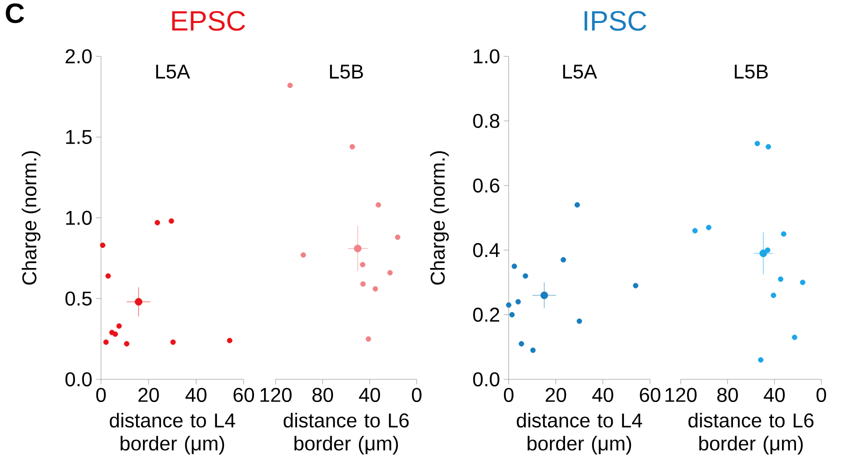  What do you see at coordinates (486, 185) in the screenshot?
I see `y-tick-label: 0.6` at bounding box center [486, 185].